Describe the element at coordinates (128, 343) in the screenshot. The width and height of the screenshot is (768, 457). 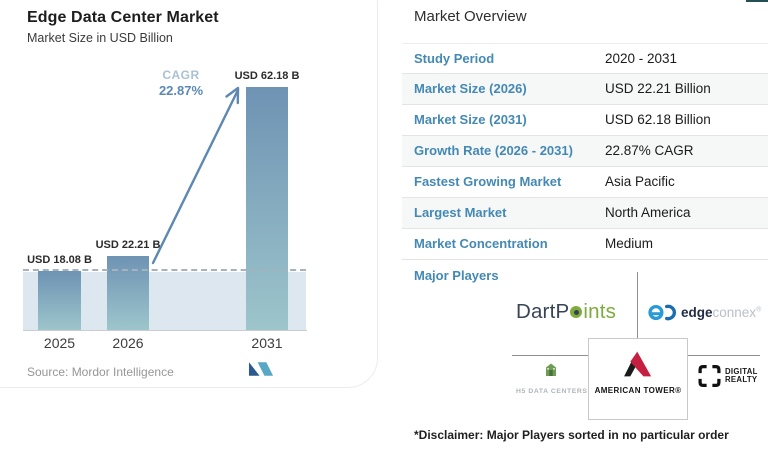
I see `x-axis-tick-label: 2026` at that location.